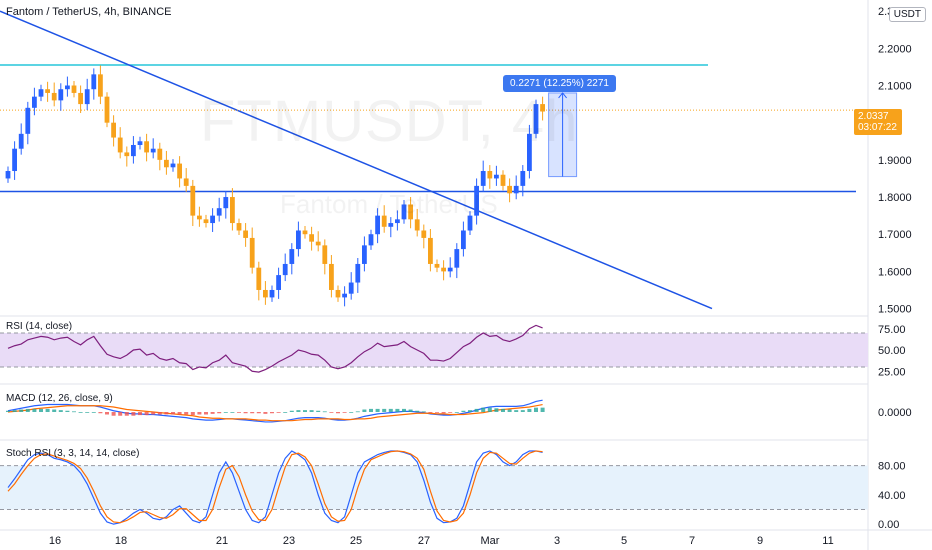 This screenshot has height=550, width=932. Describe the element at coordinates (73, 453) in the screenshot. I see `stoch-rsi-indicator-title: Stoch RSI (3, 3, 14, 14, close)` at that location.